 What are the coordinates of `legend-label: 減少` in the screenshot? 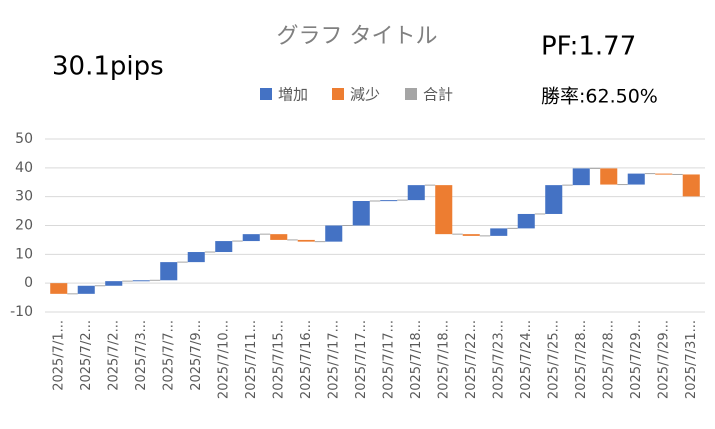 It's located at (365, 95).